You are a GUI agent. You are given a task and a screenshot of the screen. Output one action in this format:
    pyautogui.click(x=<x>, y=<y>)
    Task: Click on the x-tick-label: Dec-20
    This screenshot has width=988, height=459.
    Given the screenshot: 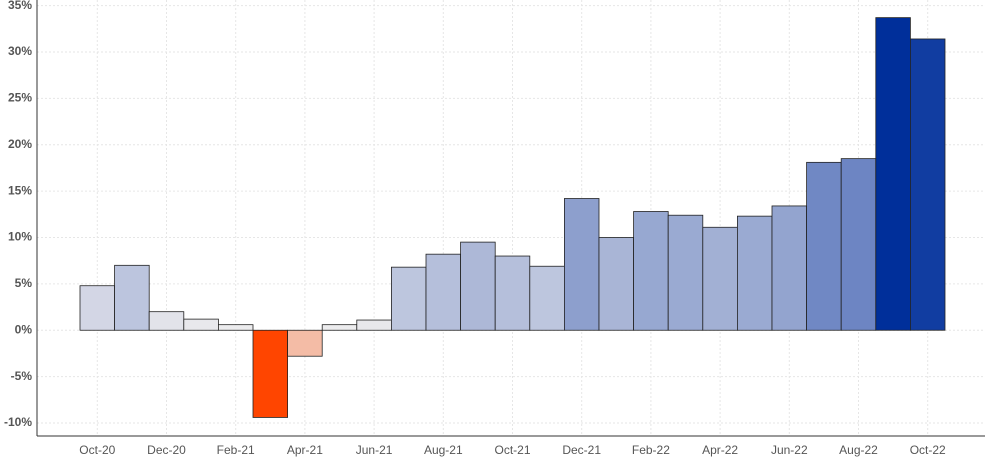 What is the action you would take?
    pyautogui.click(x=166, y=450)
    